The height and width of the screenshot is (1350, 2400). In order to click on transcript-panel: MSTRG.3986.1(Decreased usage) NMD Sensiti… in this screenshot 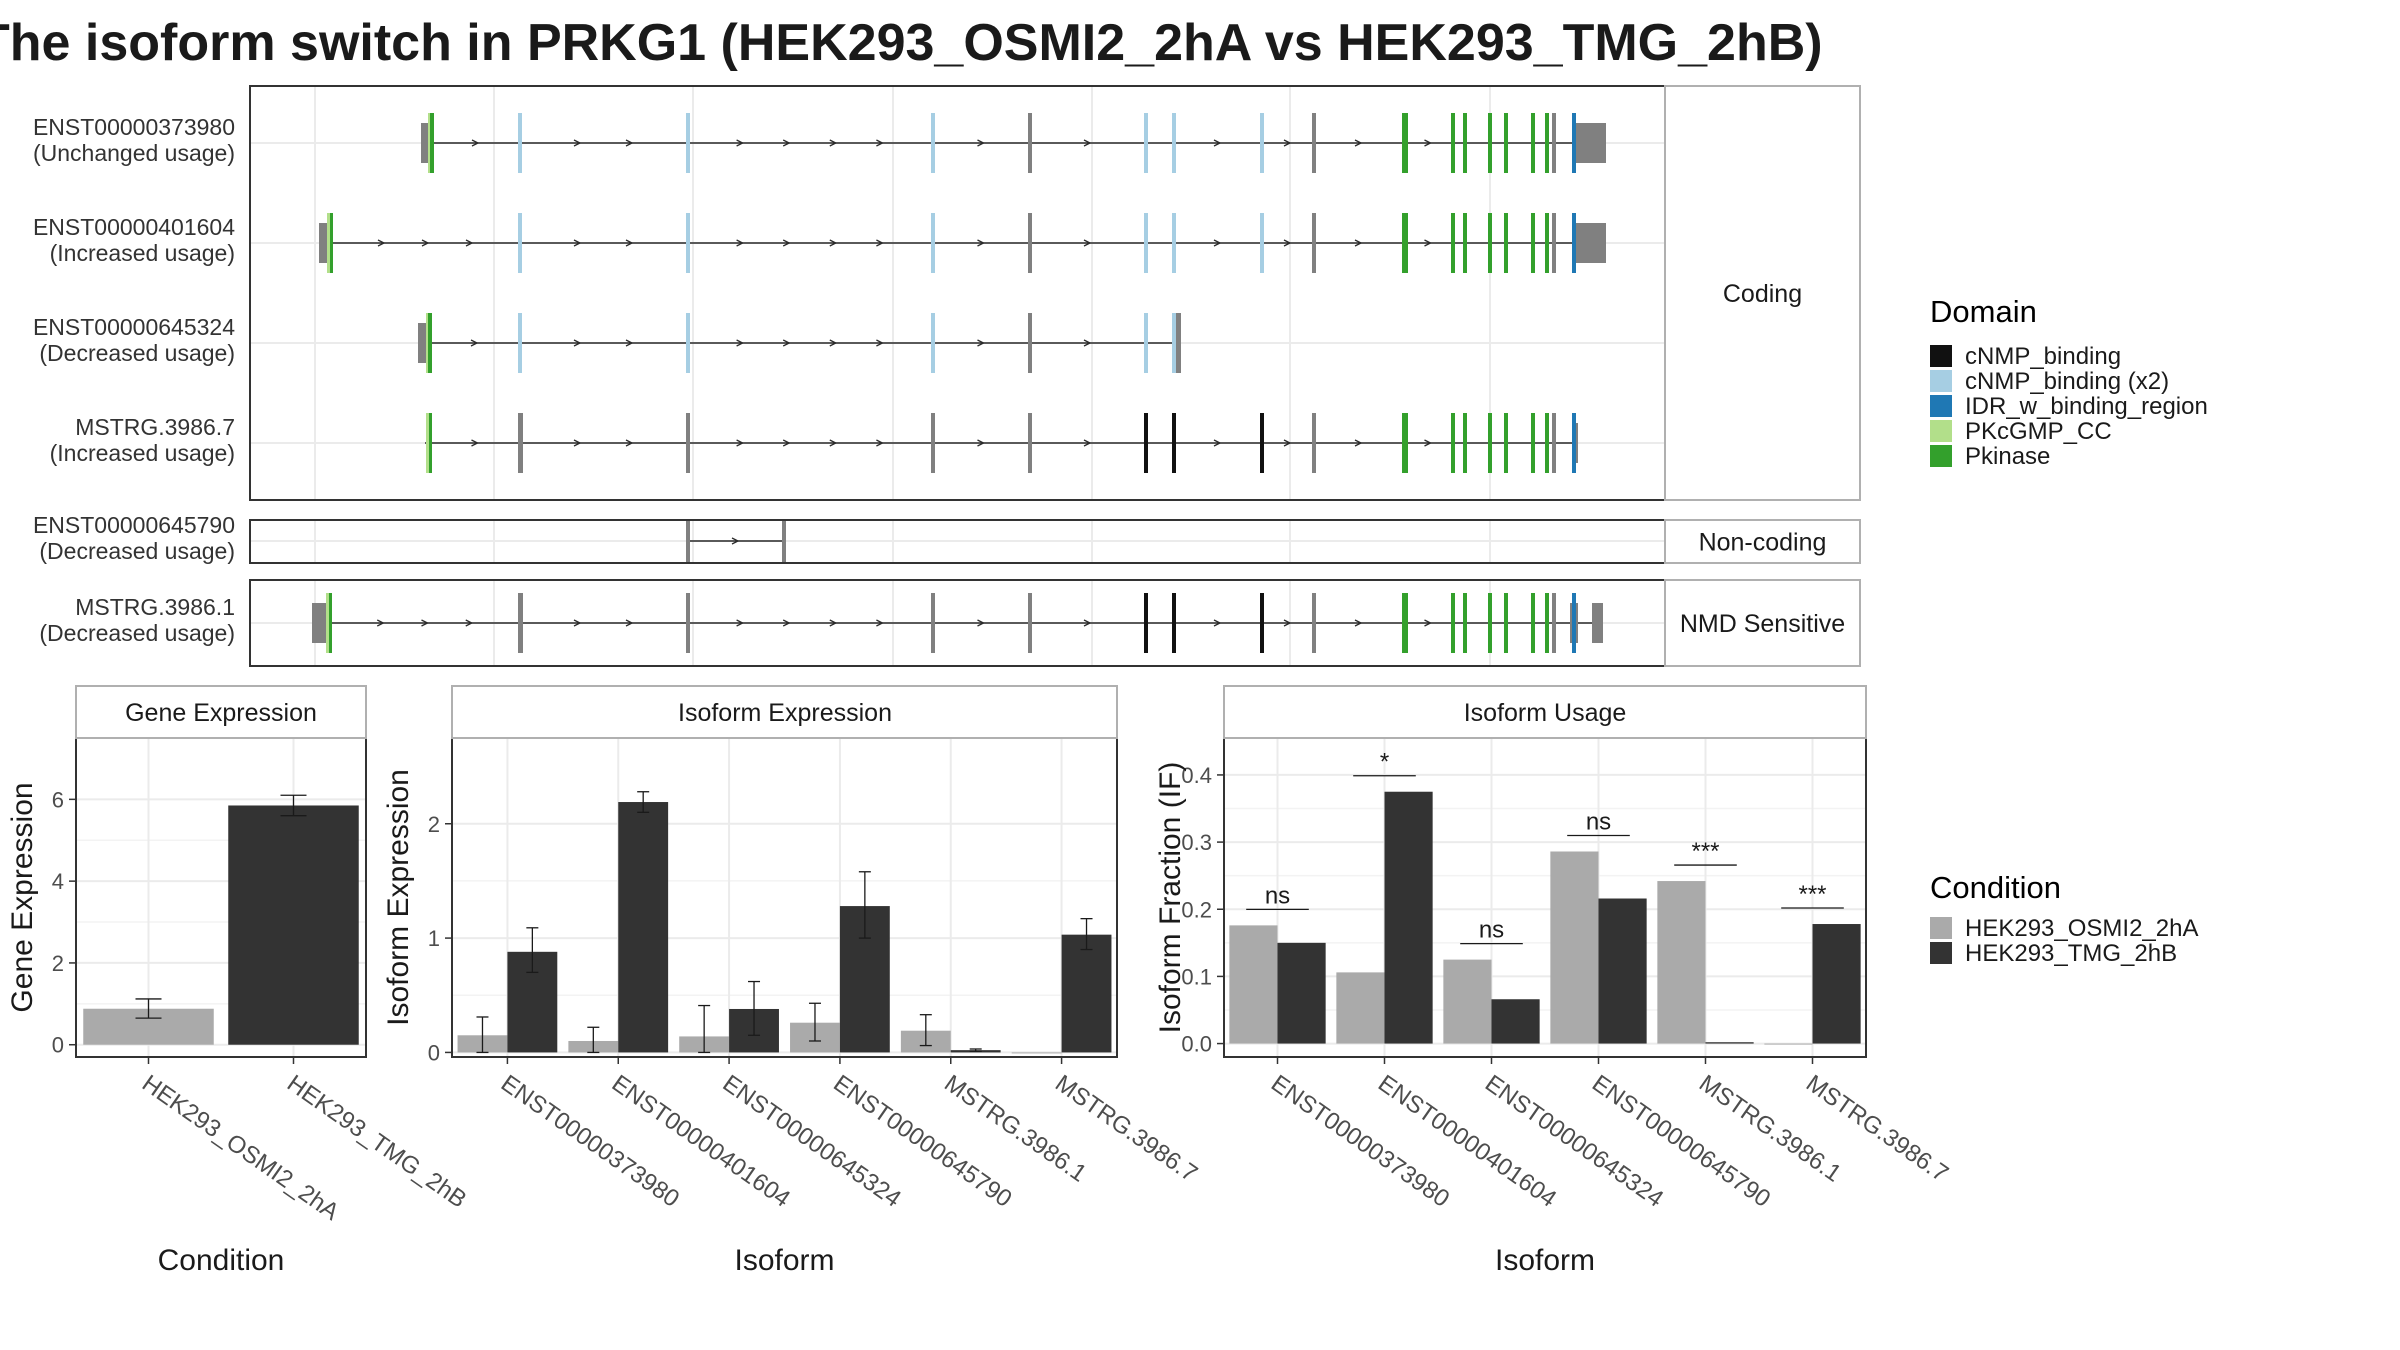, I will do `click(950, 623)`.